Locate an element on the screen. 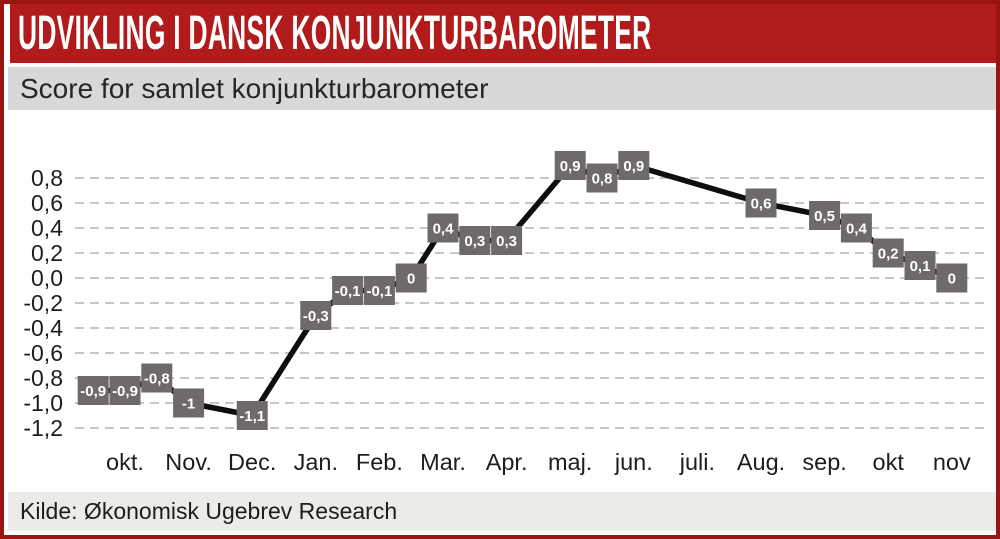 This screenshot has width=1000, height=539. x-axis-label: Dec. is located at coordinates (252, 462).